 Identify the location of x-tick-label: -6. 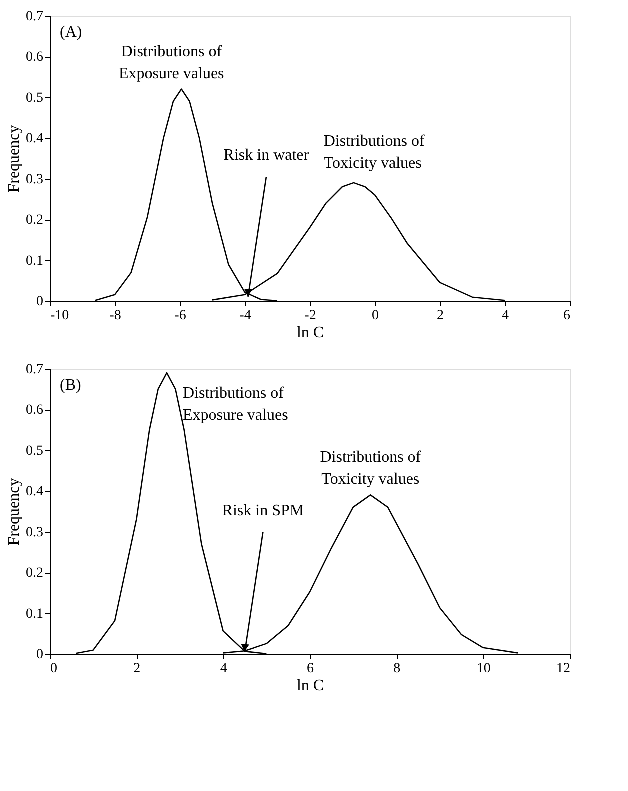
(180, 316).